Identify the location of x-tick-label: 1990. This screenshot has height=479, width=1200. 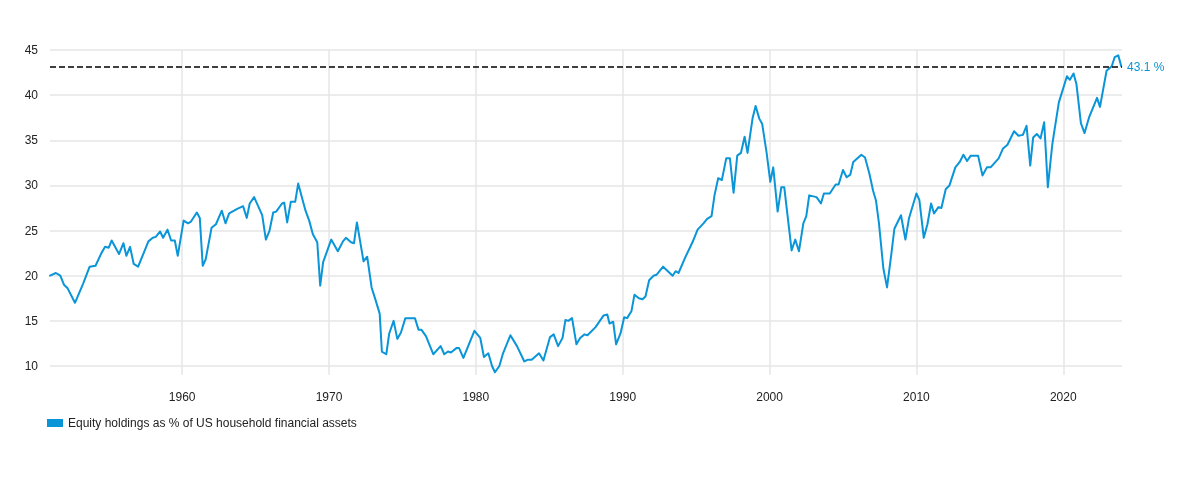
(623, 397).